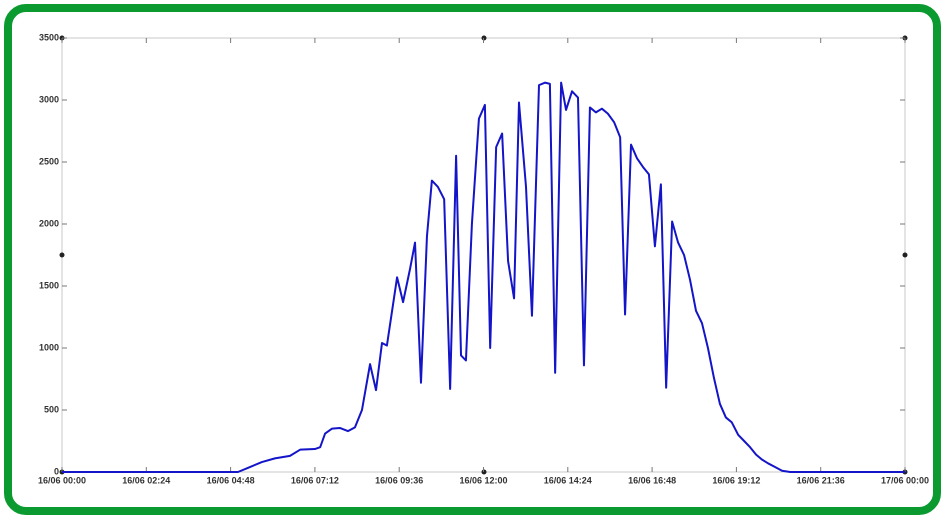 The width and height of the screenshot is (945, 519). What do you see at coordinates (51, 409) in the screenshot?
I see `y-tick-label: 500` at bounding box center [51, 409].